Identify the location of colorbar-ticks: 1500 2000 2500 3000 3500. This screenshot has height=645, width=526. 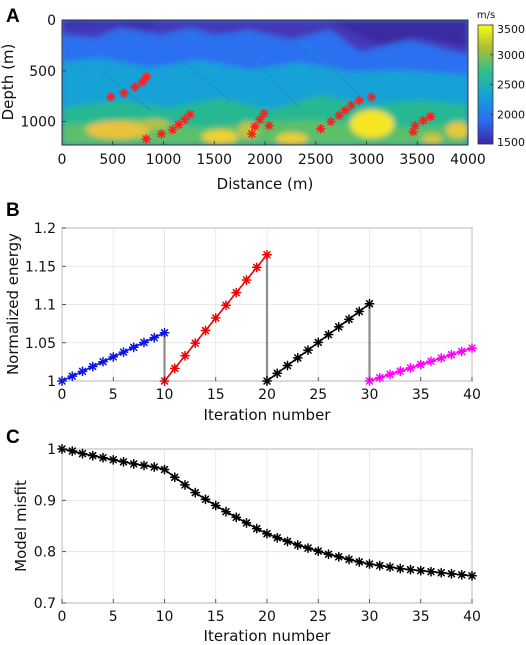
(507, 86).